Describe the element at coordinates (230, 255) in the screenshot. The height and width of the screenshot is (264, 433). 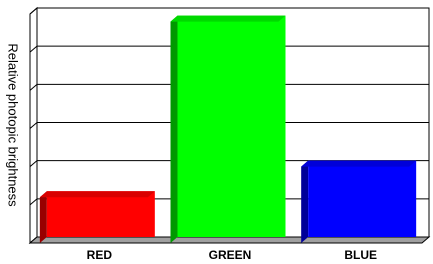
I see `x-tick-label: GREEN` at that location.